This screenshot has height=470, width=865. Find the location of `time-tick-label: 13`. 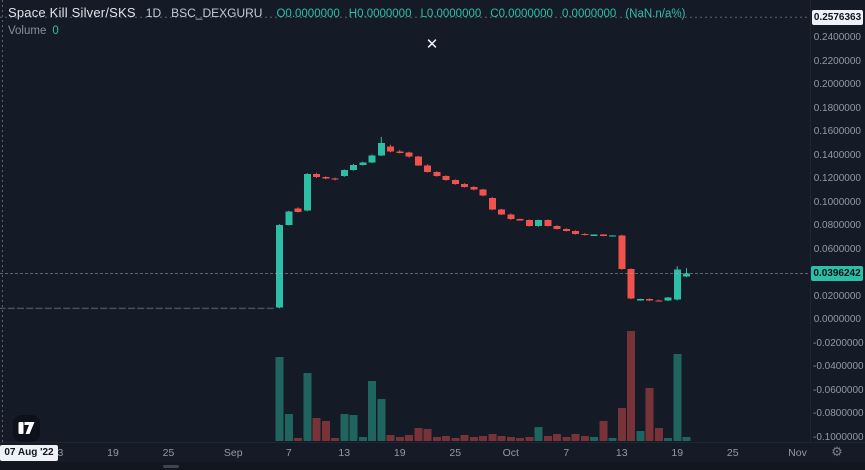

time-tick-label: 13 is located at coordinates (621, 453).